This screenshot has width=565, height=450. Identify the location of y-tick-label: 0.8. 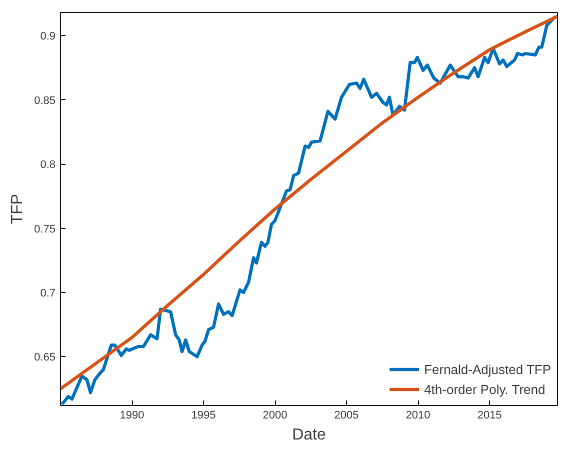
(48, 165).